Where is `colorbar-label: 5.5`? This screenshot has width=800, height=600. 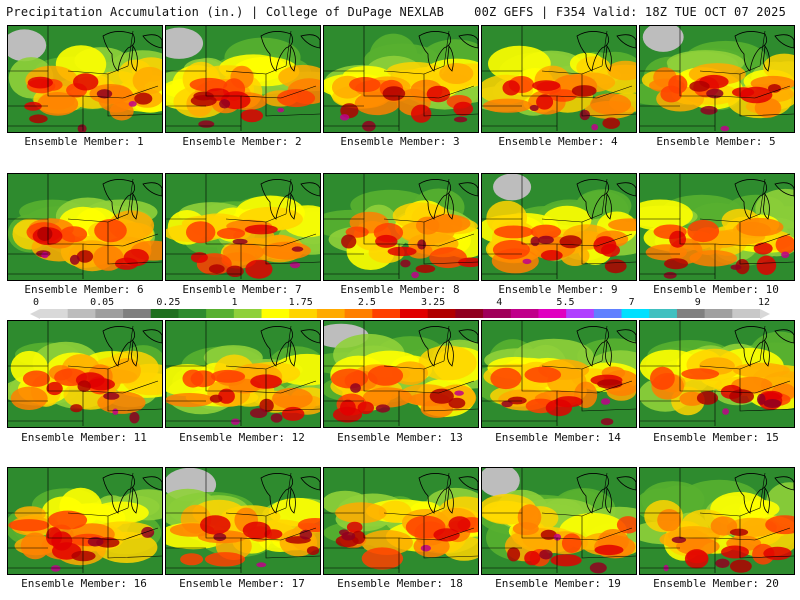 colorbar-label: 5.5 is located at coordinates (565, 302).